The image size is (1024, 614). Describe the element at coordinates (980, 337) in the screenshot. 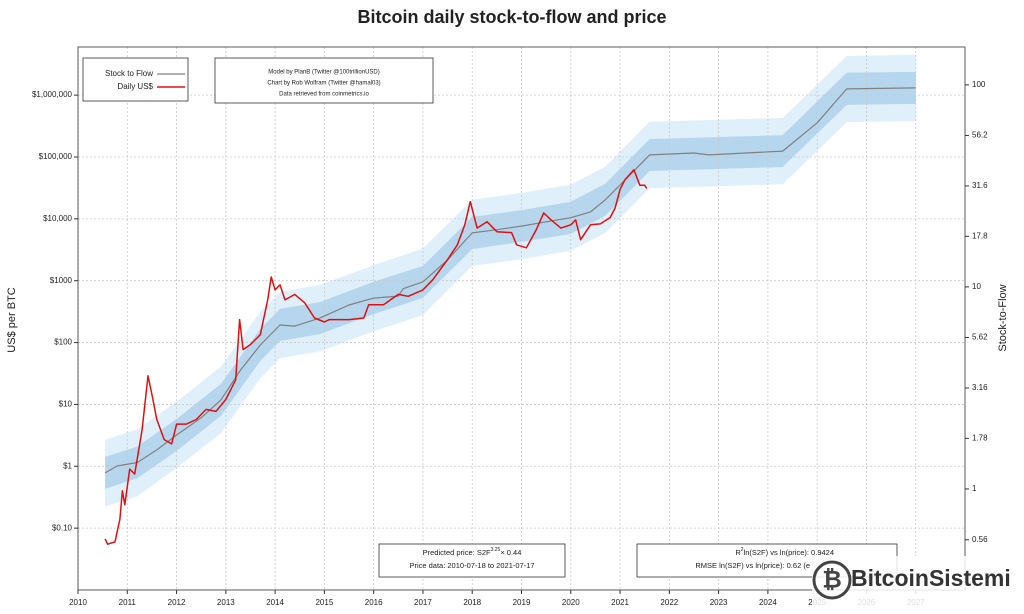

I see `y2-tick-label: 5.62` at that location.